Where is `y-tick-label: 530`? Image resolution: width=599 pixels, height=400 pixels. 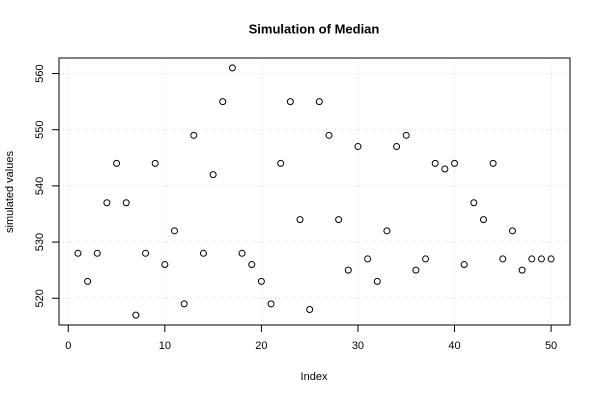
y-tick-label: 530 is located at coordinates (40, 242).